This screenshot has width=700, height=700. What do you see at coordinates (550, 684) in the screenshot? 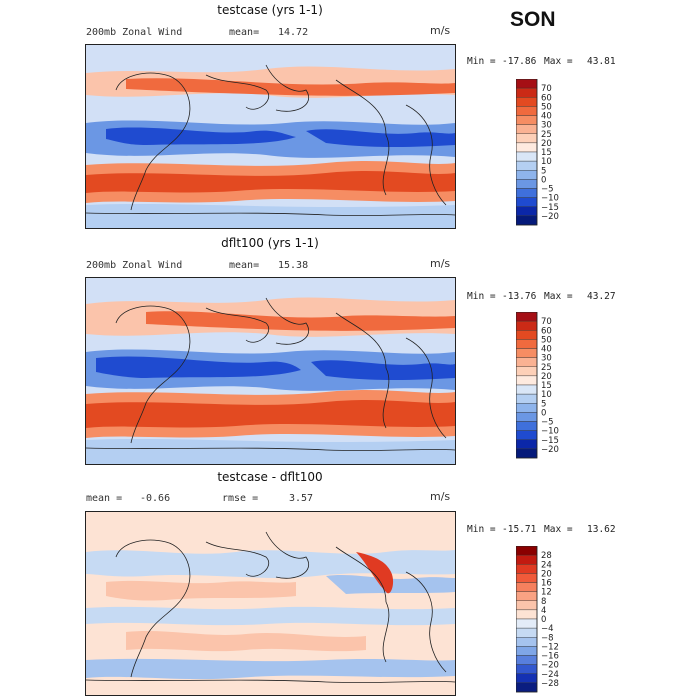
I see `colorbar-tick-label: −28` at bounding box center [550, 684].